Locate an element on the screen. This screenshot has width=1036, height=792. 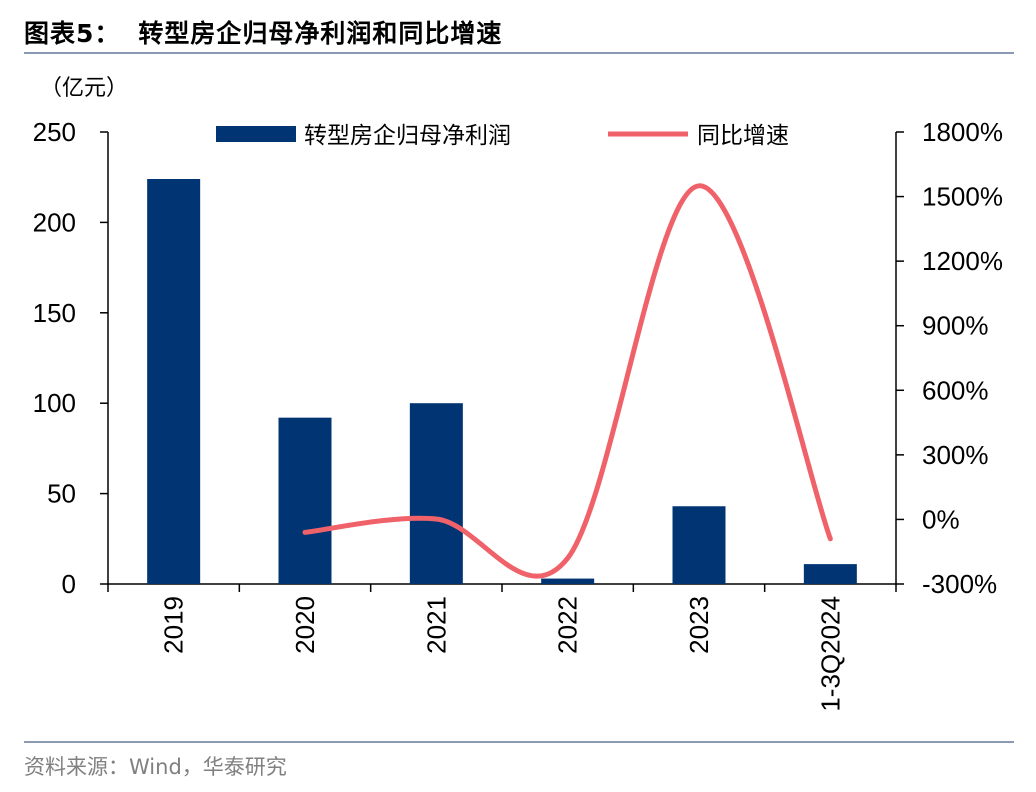
legend: 转型房企归母净利润 同比增速 is located at coordinates (502, 136).